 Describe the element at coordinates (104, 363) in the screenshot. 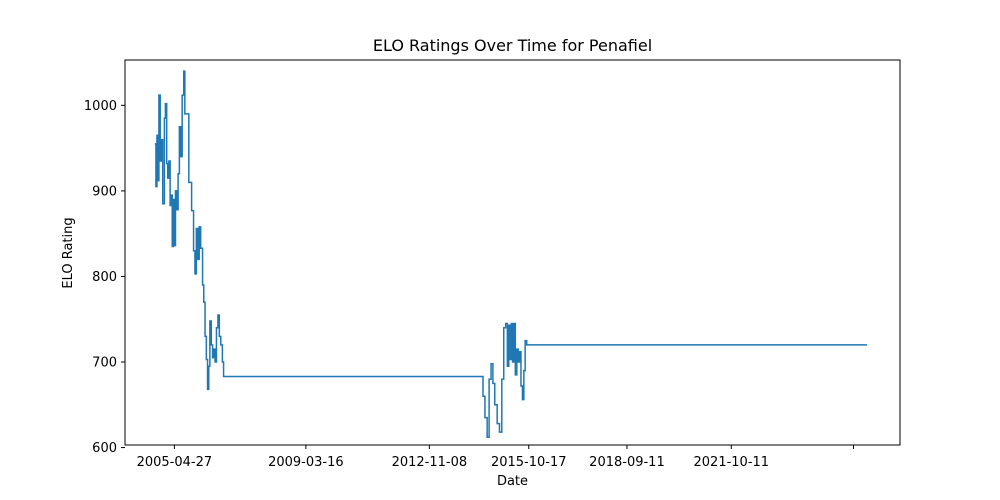

I see `y-tick-label: 700` at that location.